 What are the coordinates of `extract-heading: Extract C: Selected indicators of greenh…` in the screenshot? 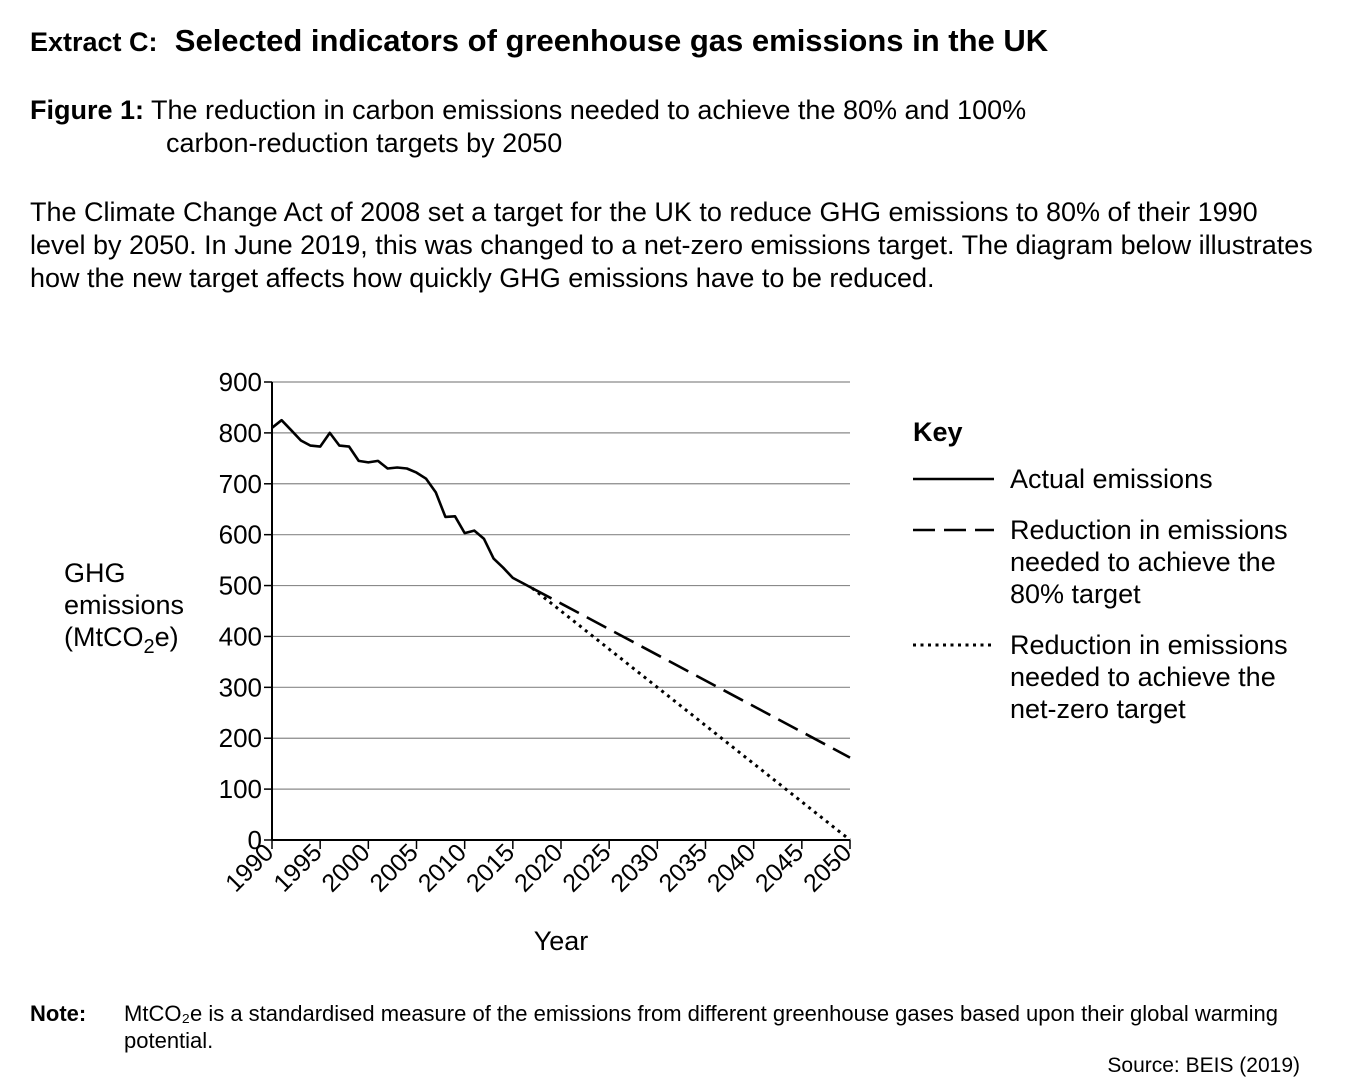 It's located at (539, 41).